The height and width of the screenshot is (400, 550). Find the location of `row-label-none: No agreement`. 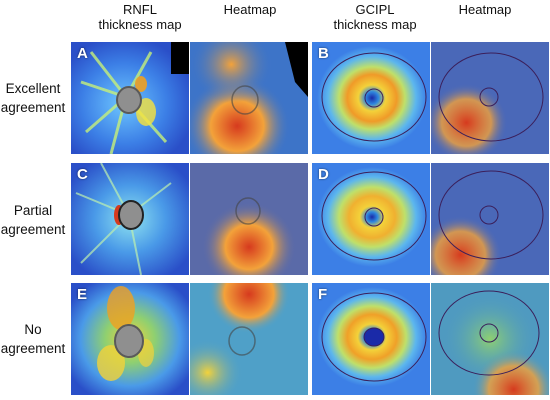

row-label-none: No agreement is located at coordinates (33, 339).